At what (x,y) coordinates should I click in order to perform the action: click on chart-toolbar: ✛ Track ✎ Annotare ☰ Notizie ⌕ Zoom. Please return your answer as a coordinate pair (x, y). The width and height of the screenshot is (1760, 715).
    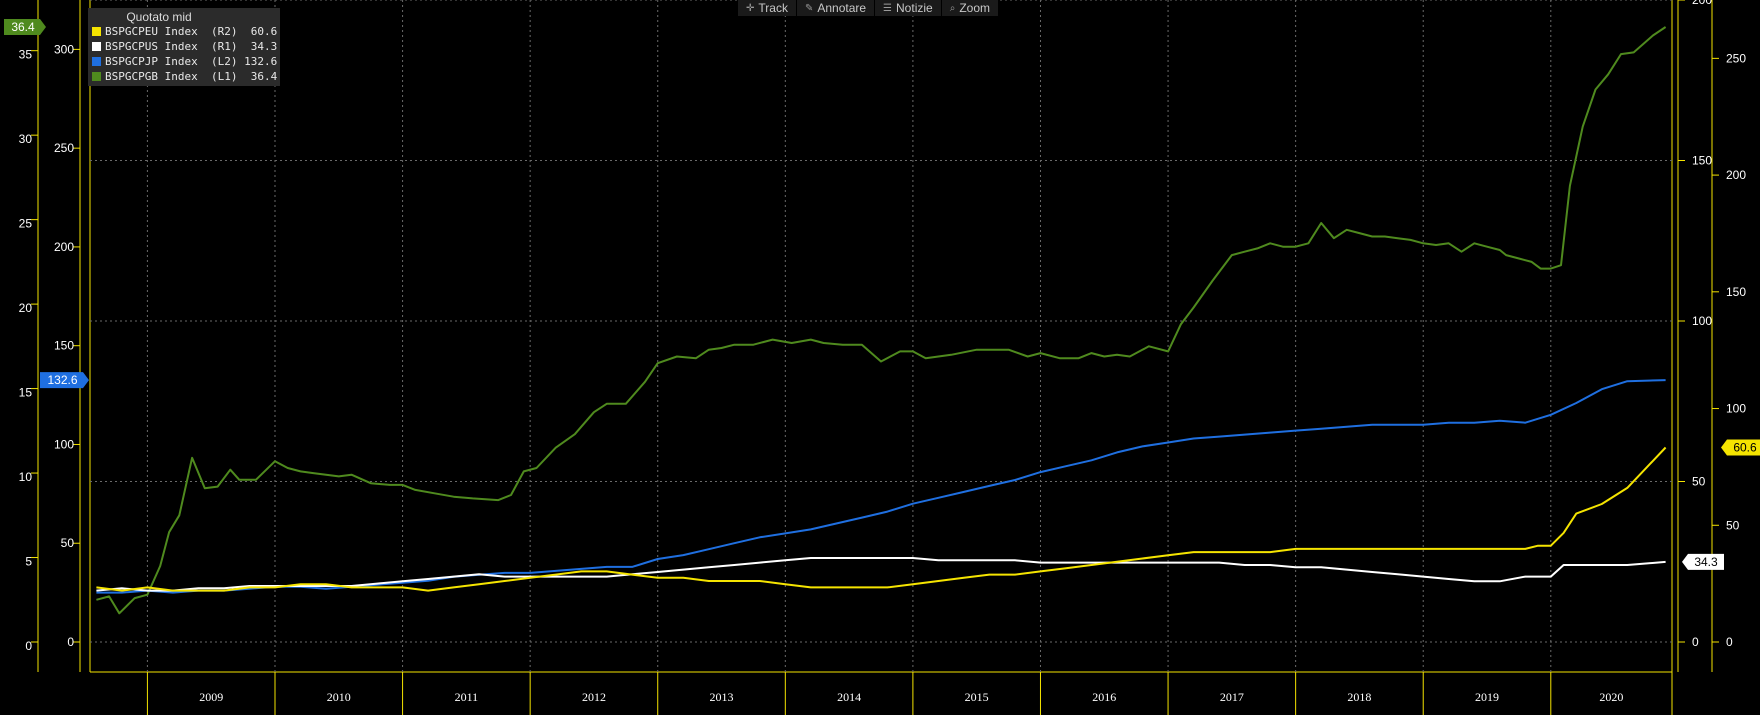
    Looking at the image, I should click on (868, 8).